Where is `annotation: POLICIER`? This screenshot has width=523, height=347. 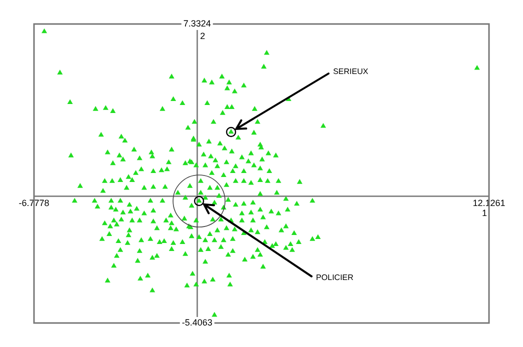
annotation: POLICIER is located at coordinates (335, 277).